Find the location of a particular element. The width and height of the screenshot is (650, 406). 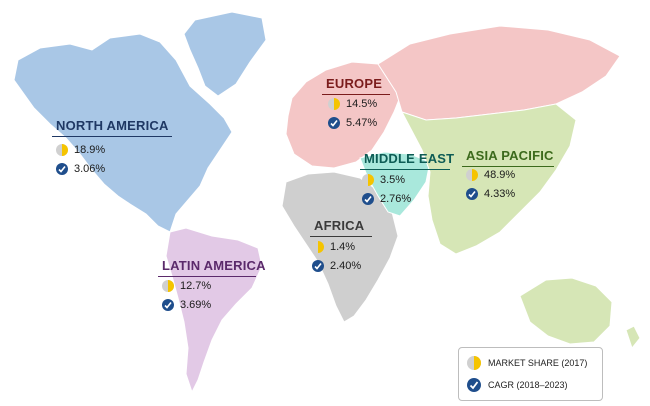

latin-america-shape is located at coordinates (214, 310).